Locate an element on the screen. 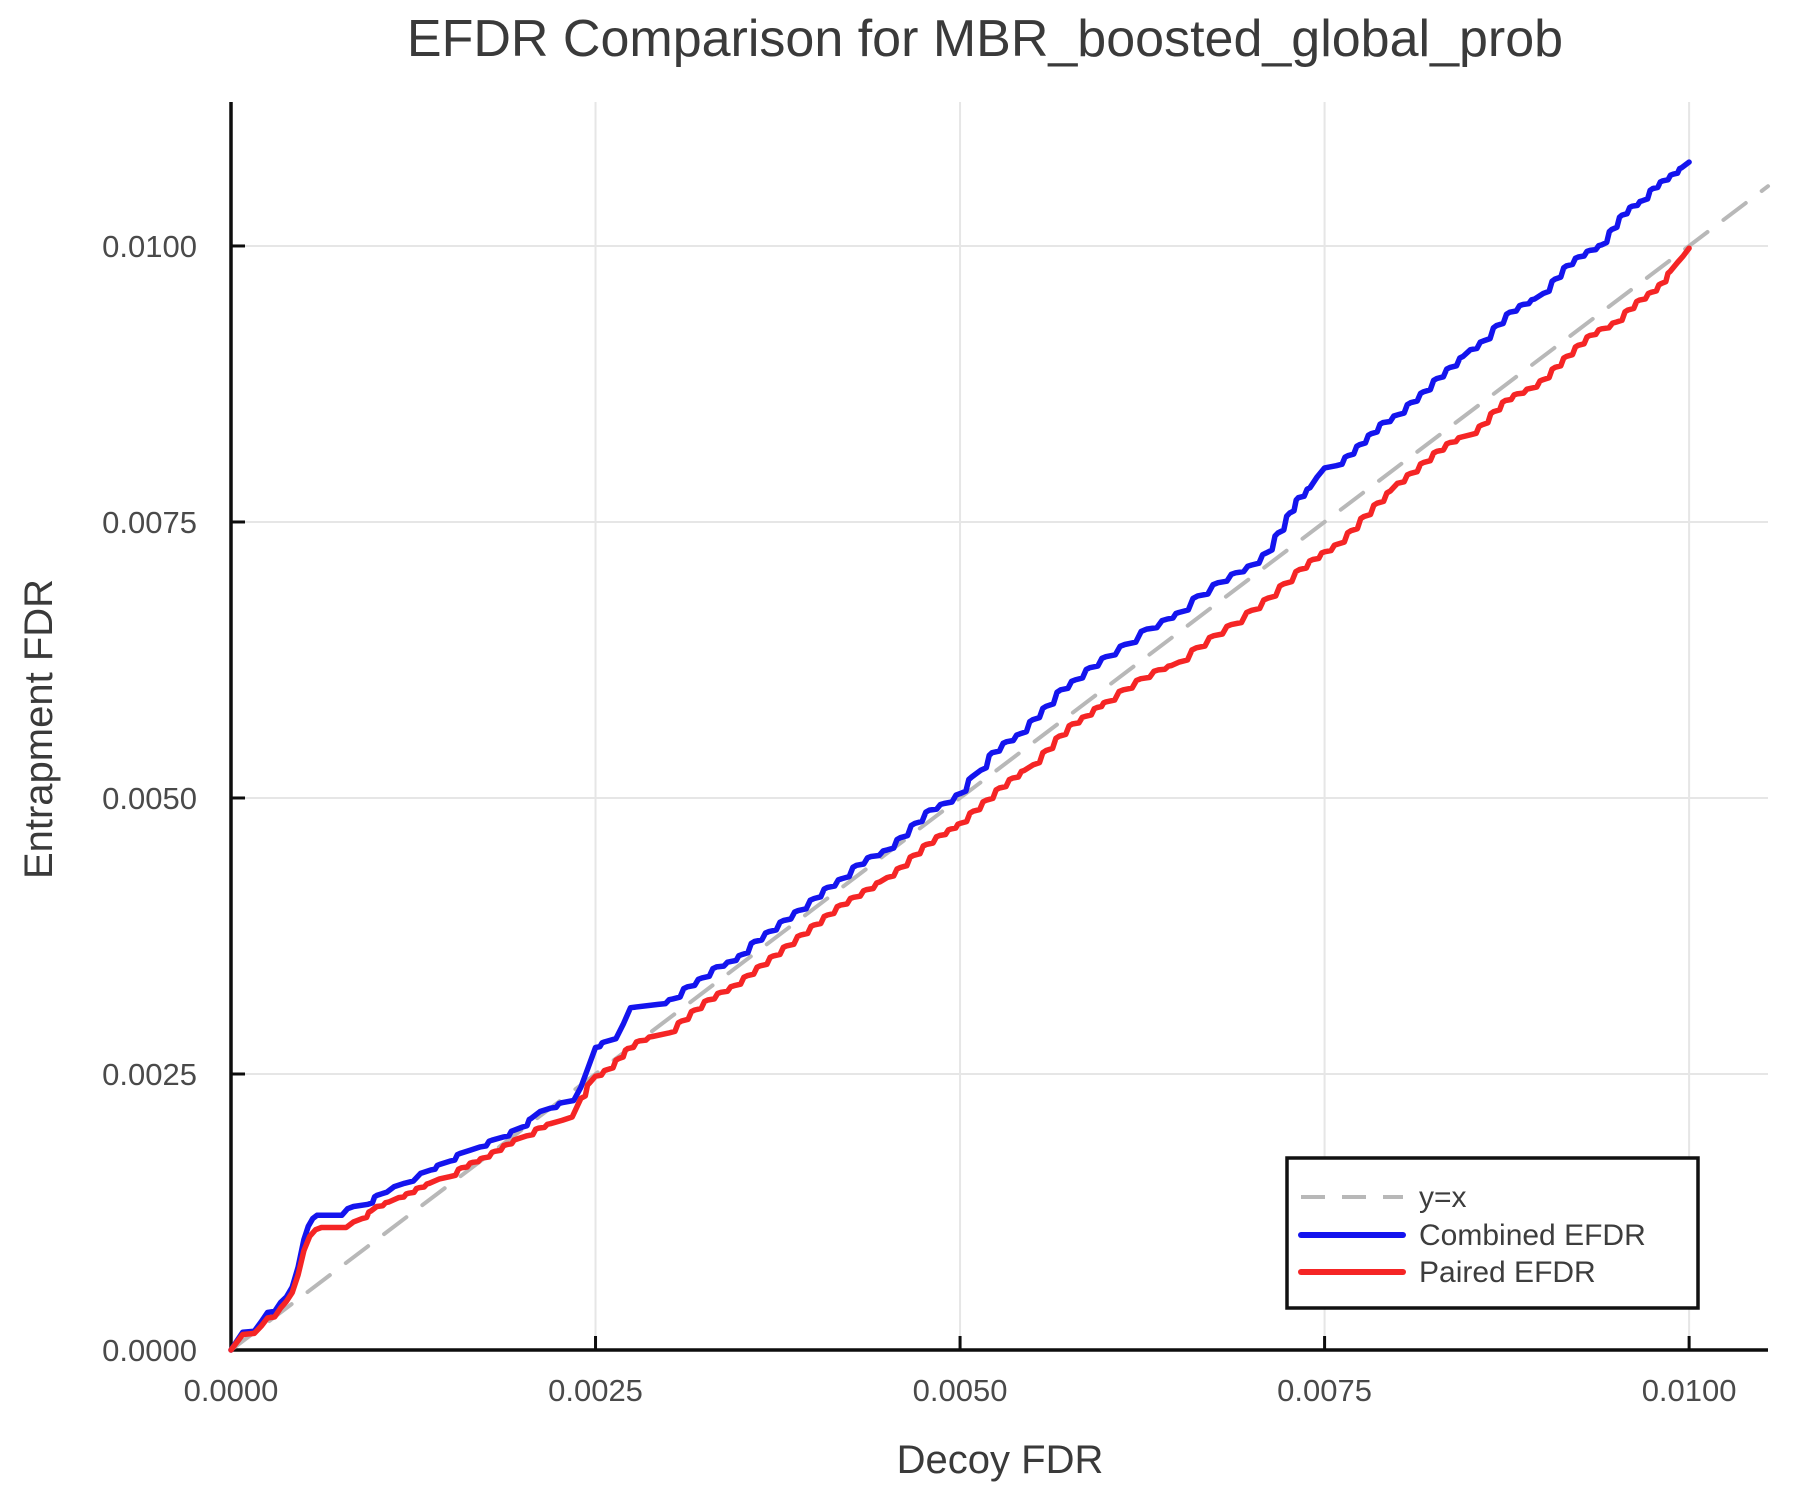 Image resolution: width=1800 pixels, height=1500 pixels. x-axis-tick-labels: 0.0000 0.0025 0.0050 0.0075 0.0100 is located at coordinates (960, 1390).